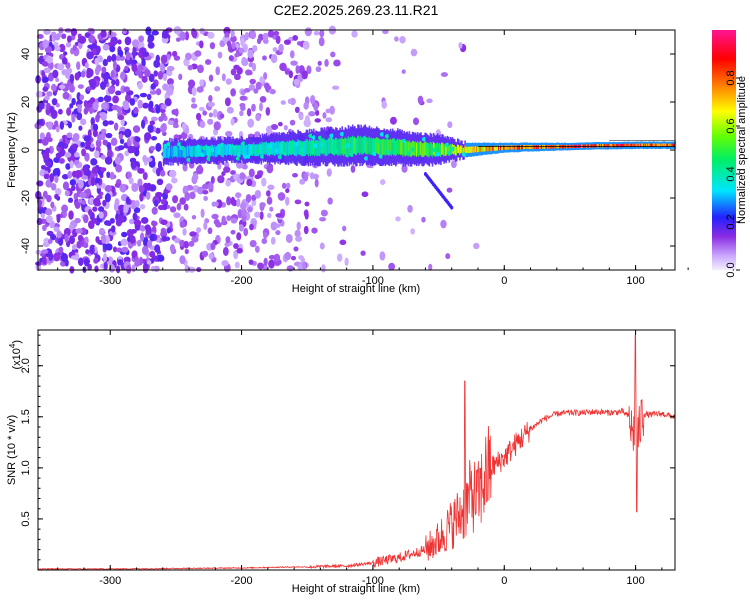  I want to click on snr-x-tick-label: -100, so click(373, 581).